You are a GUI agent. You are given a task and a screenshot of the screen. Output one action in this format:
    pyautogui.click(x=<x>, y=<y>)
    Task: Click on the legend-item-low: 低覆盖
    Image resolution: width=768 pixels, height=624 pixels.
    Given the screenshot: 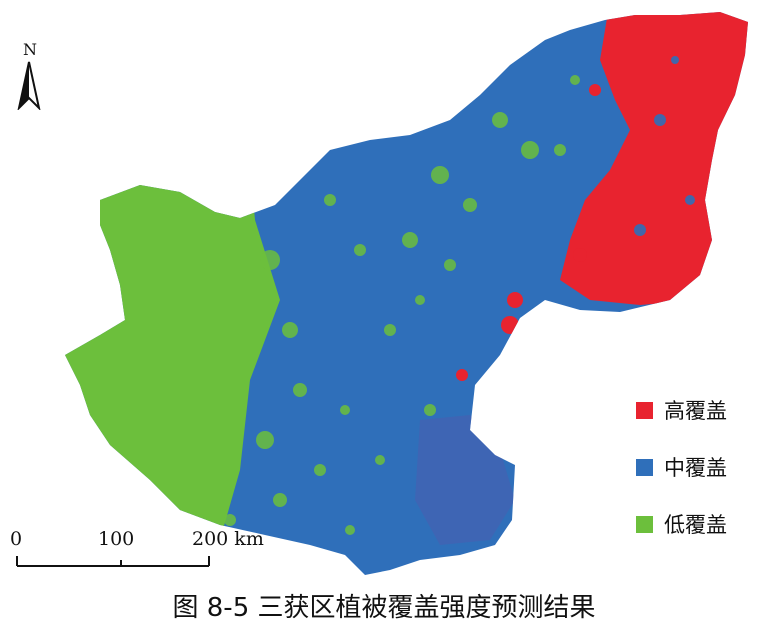 What is the action you would take?
    pyautogui.click(x=681, y=524)
    